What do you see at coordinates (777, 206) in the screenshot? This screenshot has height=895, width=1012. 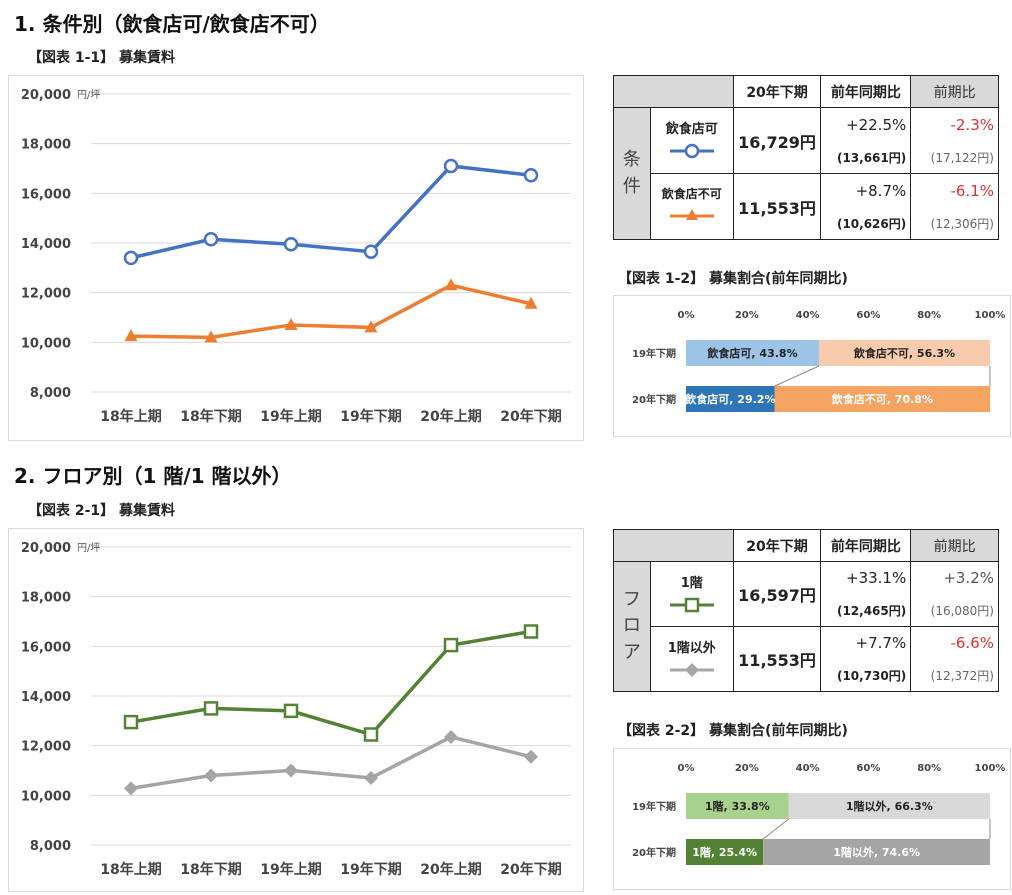 I see `value-cell: 11,553円` at bounding box center [777, 206].